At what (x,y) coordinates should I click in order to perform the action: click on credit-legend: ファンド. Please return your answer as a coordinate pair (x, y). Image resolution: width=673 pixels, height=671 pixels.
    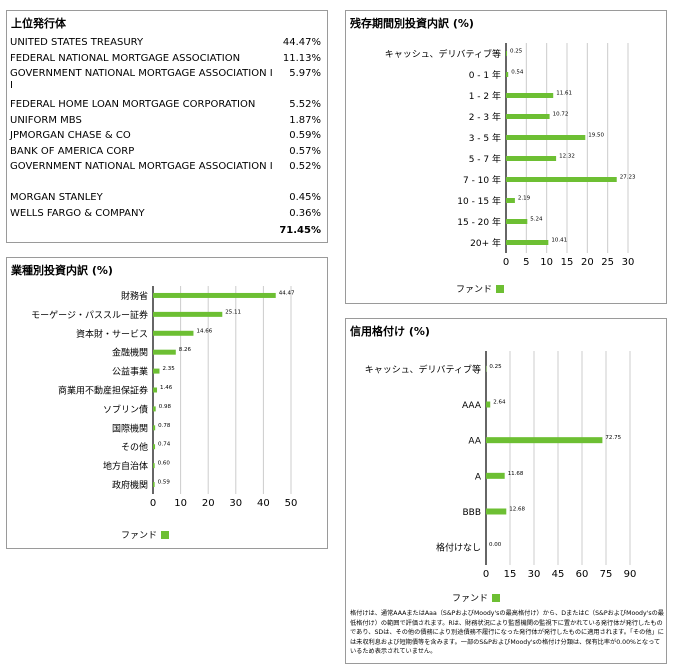
    Looking at the image, I should click on (476, 597).